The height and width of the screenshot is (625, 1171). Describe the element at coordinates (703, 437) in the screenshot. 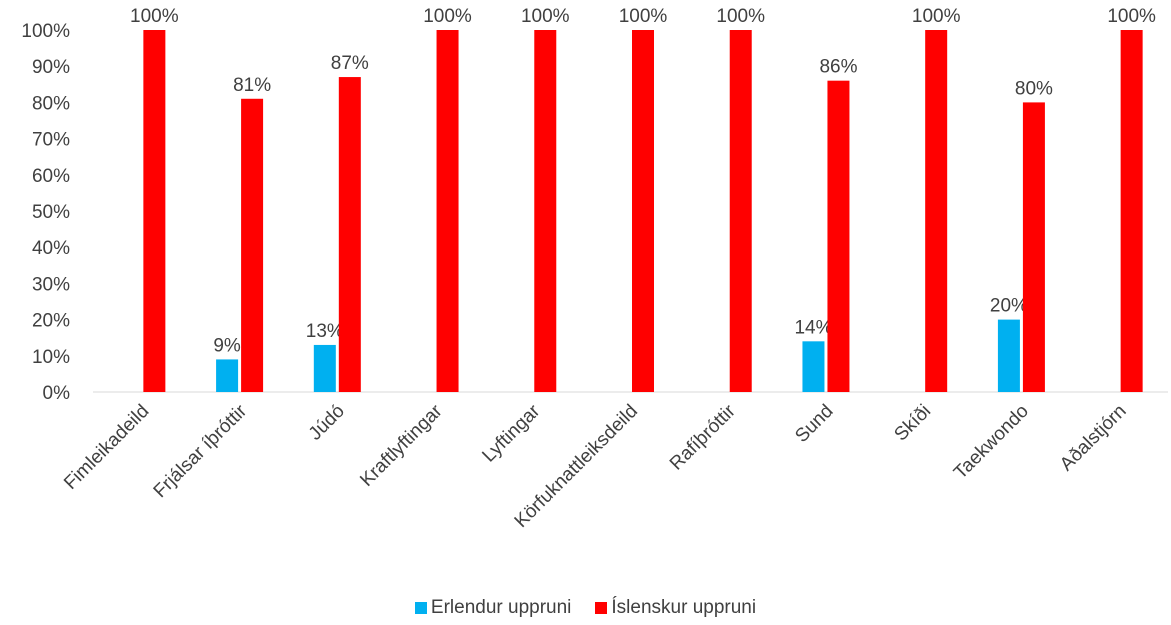

I see `x-tick-label: Rafíþróttir` at that location.